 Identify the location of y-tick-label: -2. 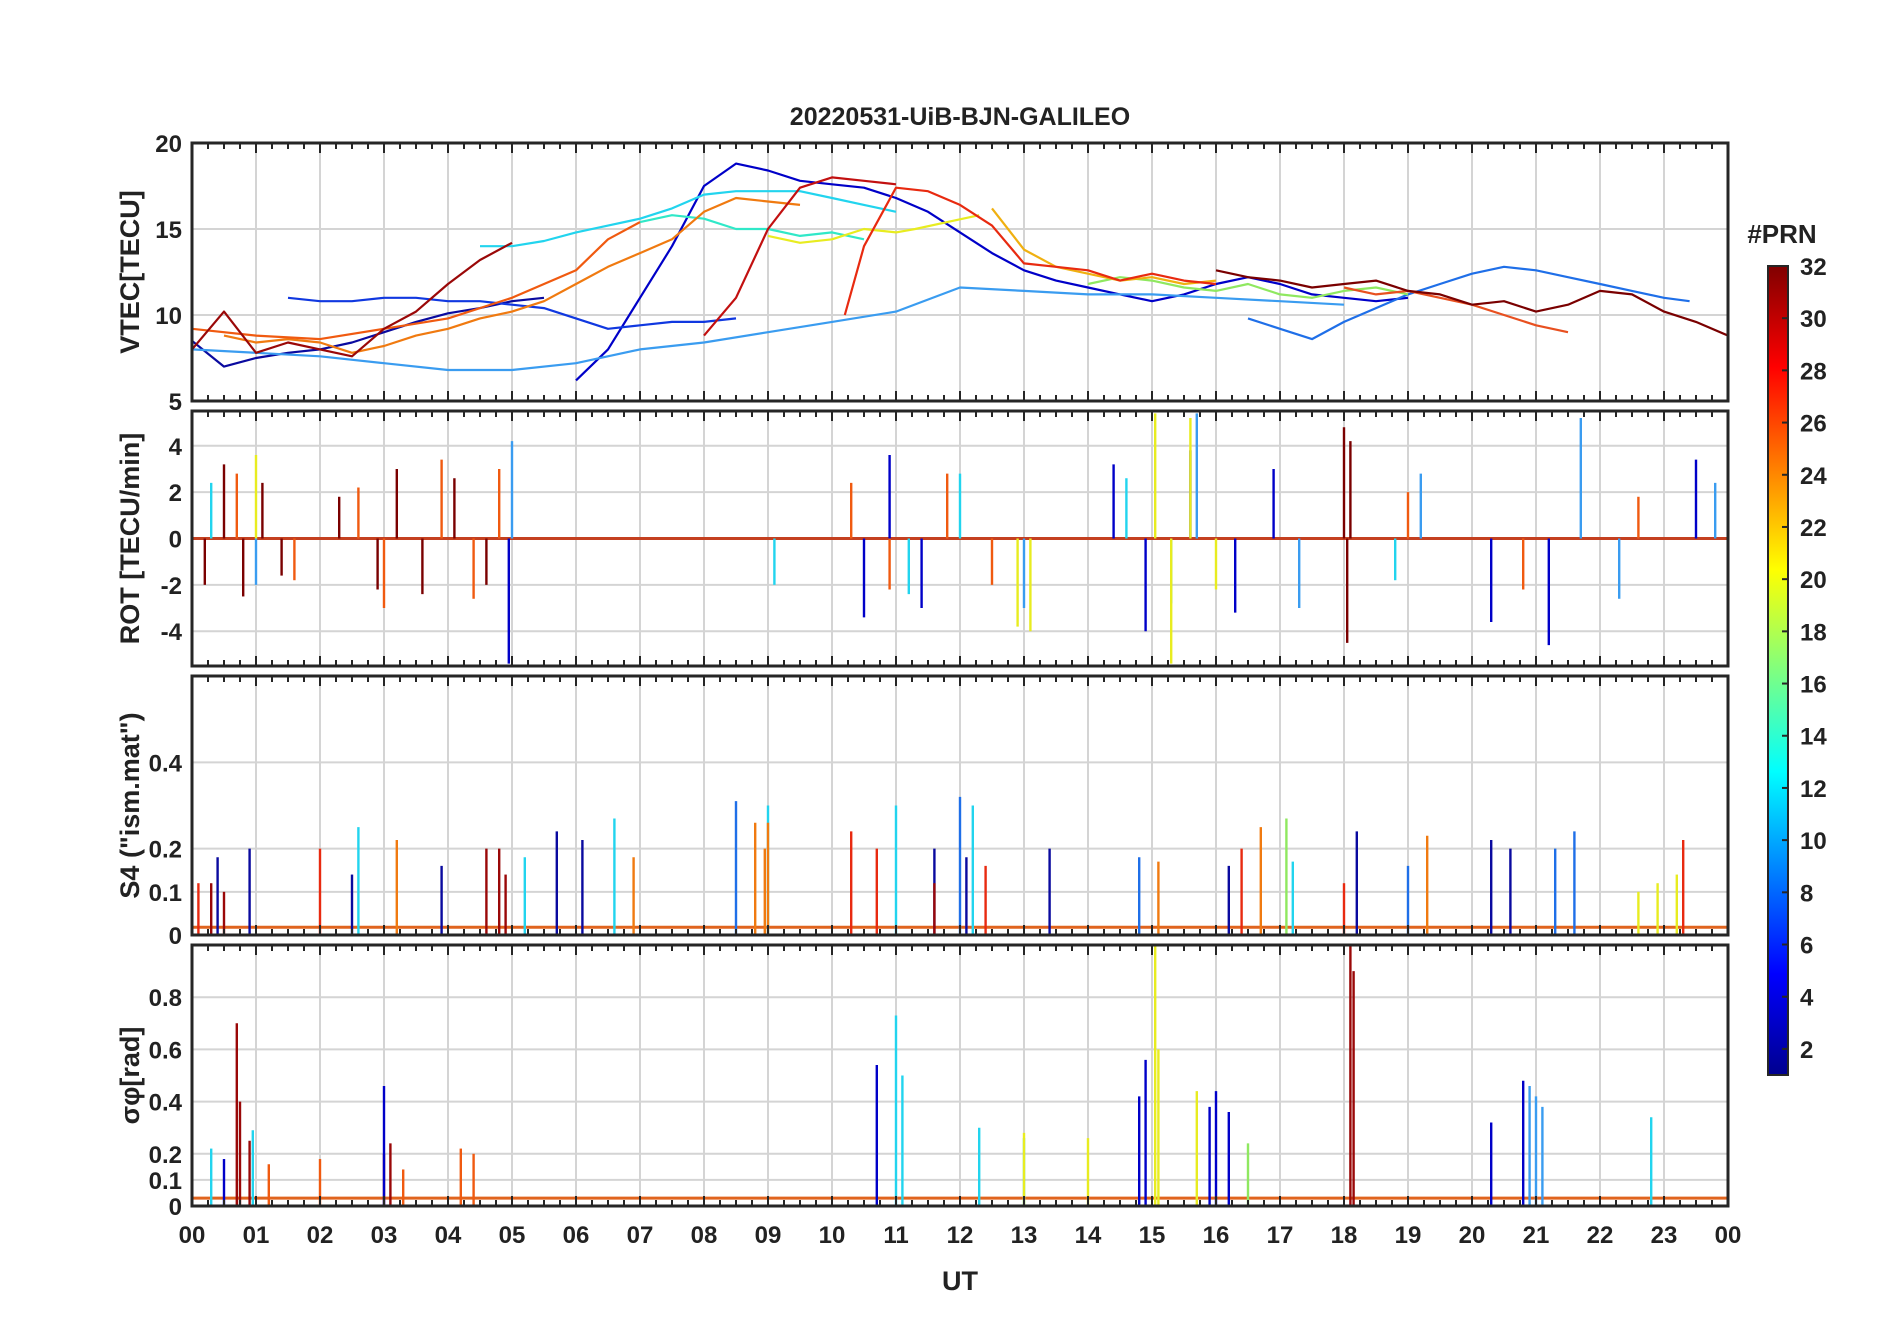
(171, 586).